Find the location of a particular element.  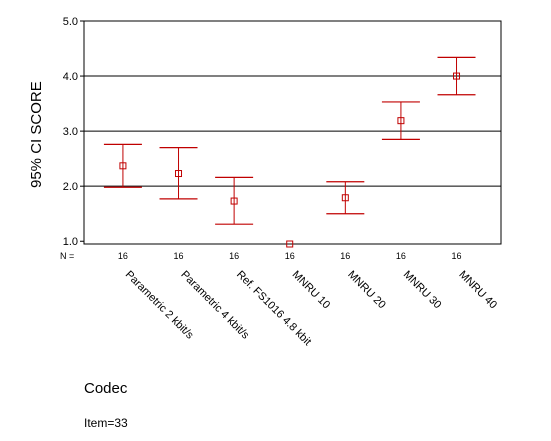

y-axis: 1.0 2.0 3.0 4.0 5.0 is located at coordinates (73, 132).